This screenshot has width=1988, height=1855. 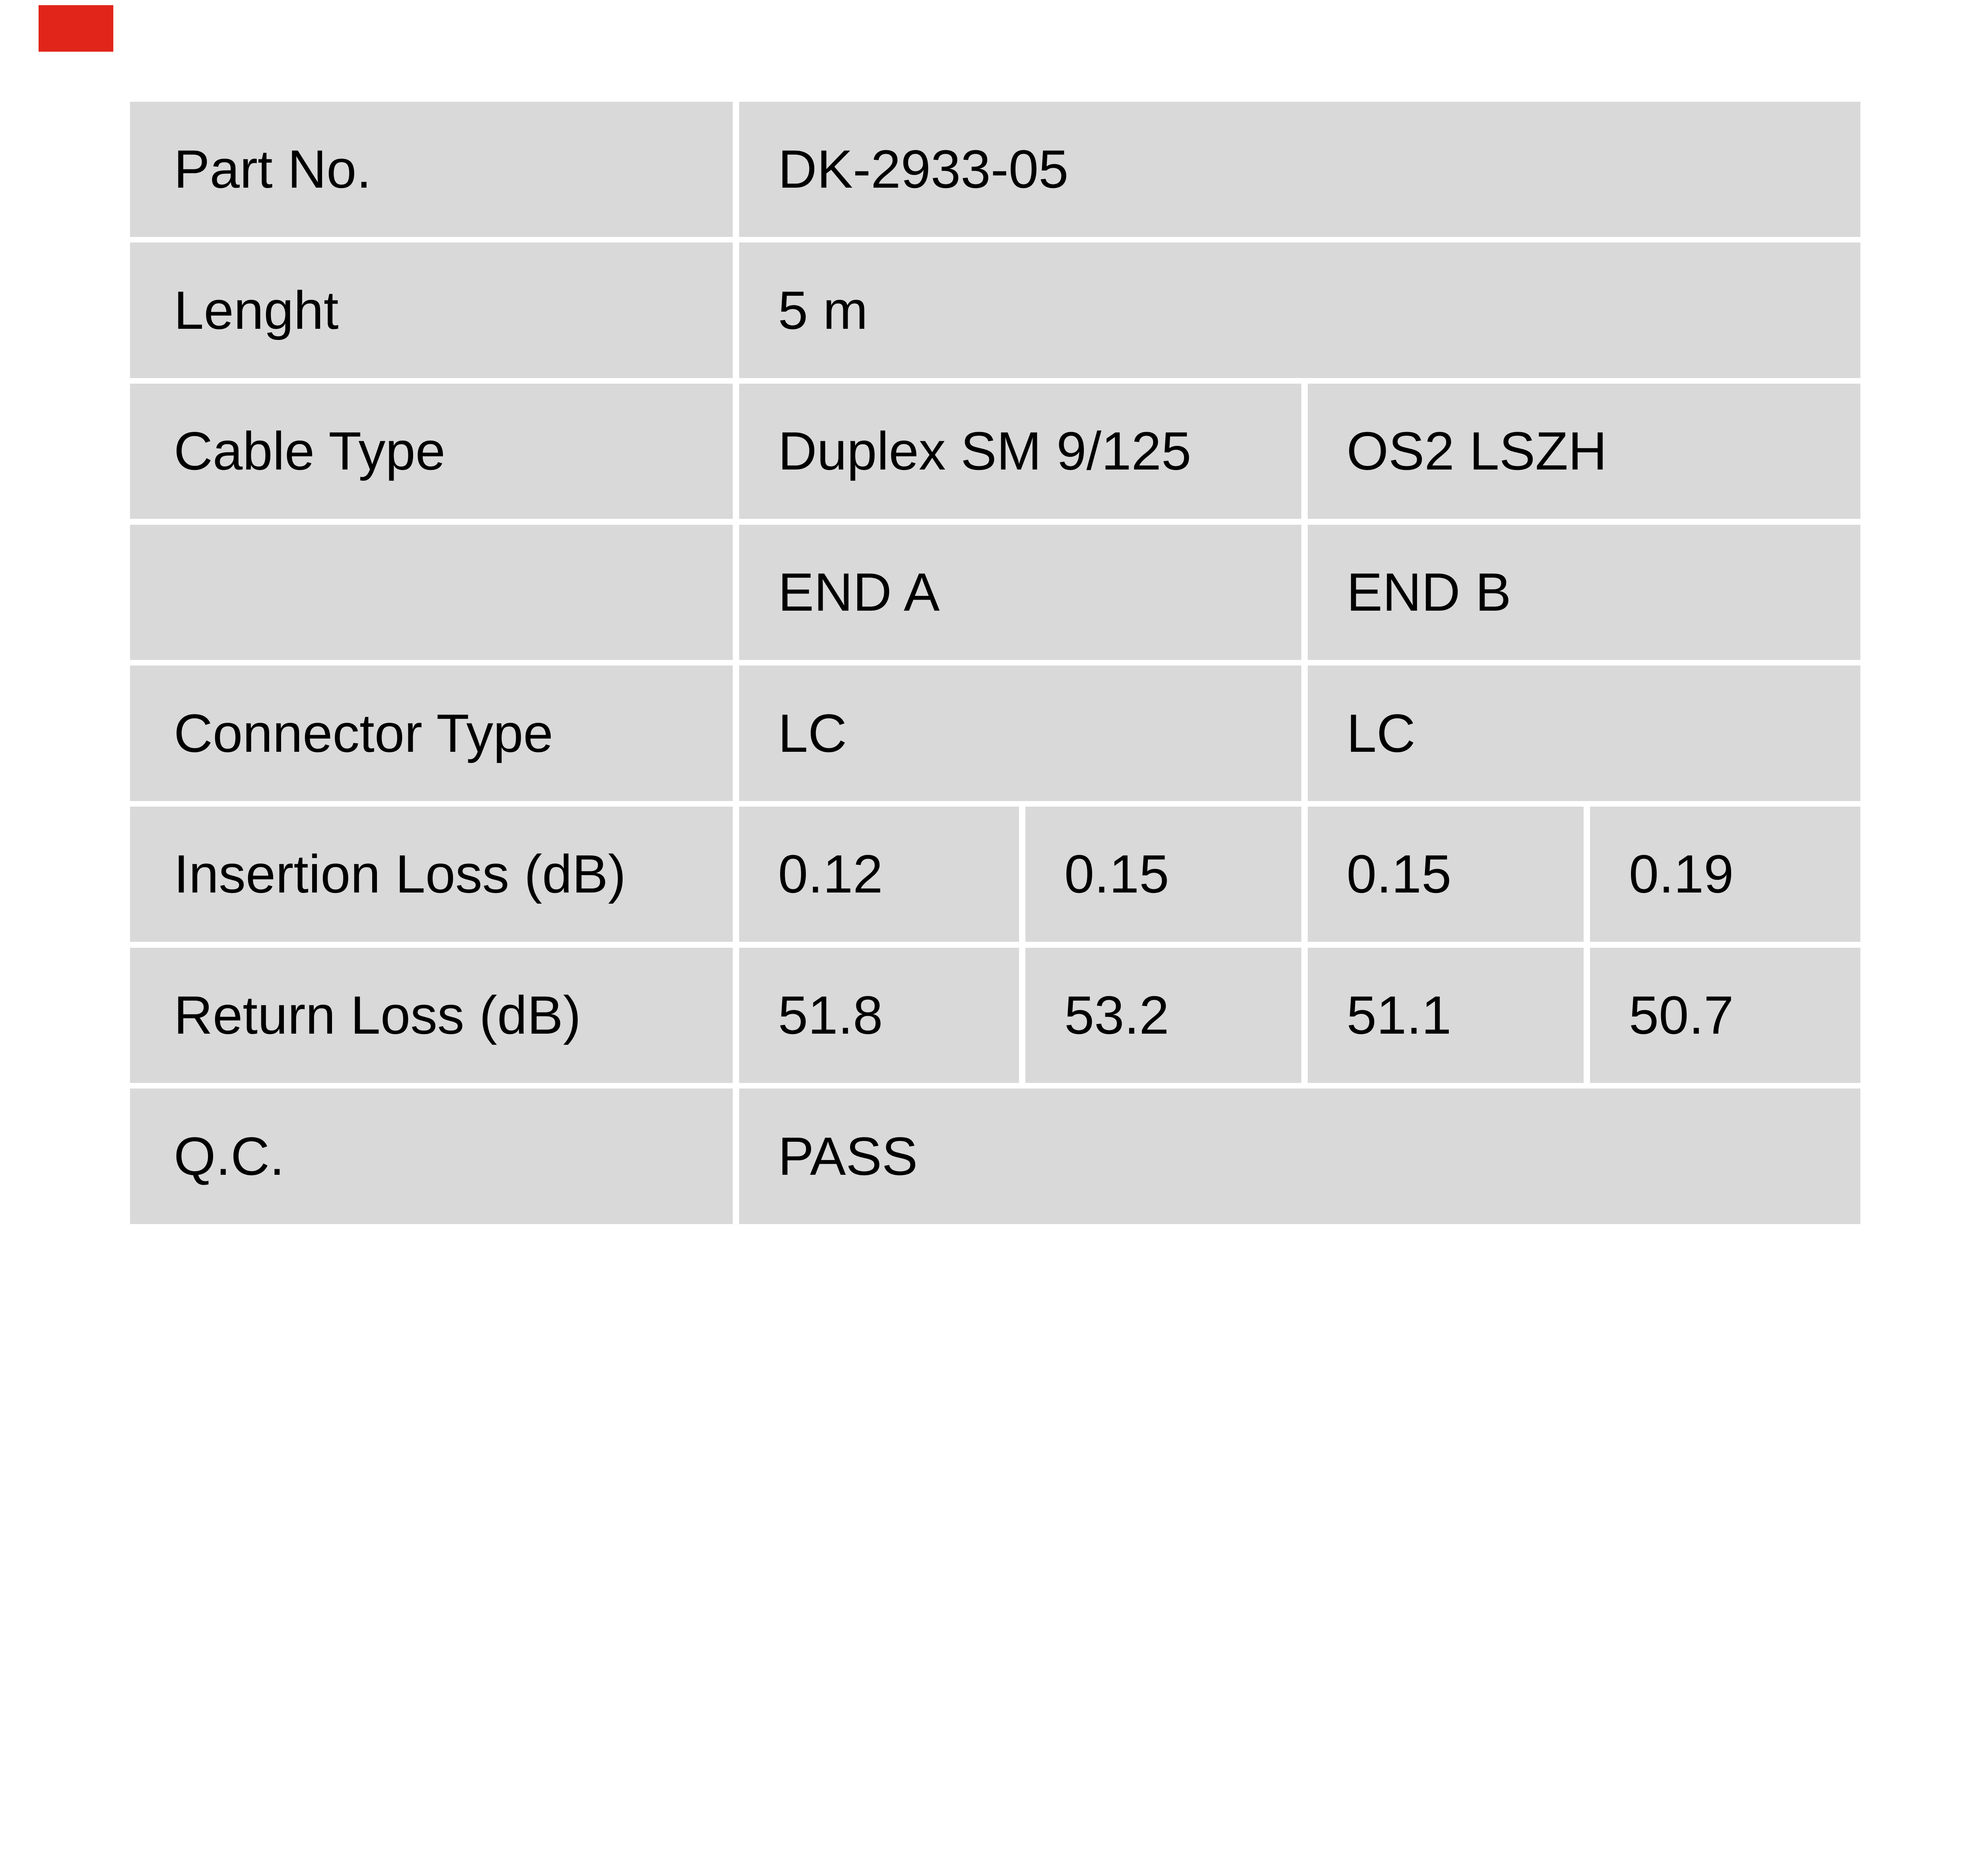 I want to click on row-qc-label: Q.C., so click(x=431, y=1156).